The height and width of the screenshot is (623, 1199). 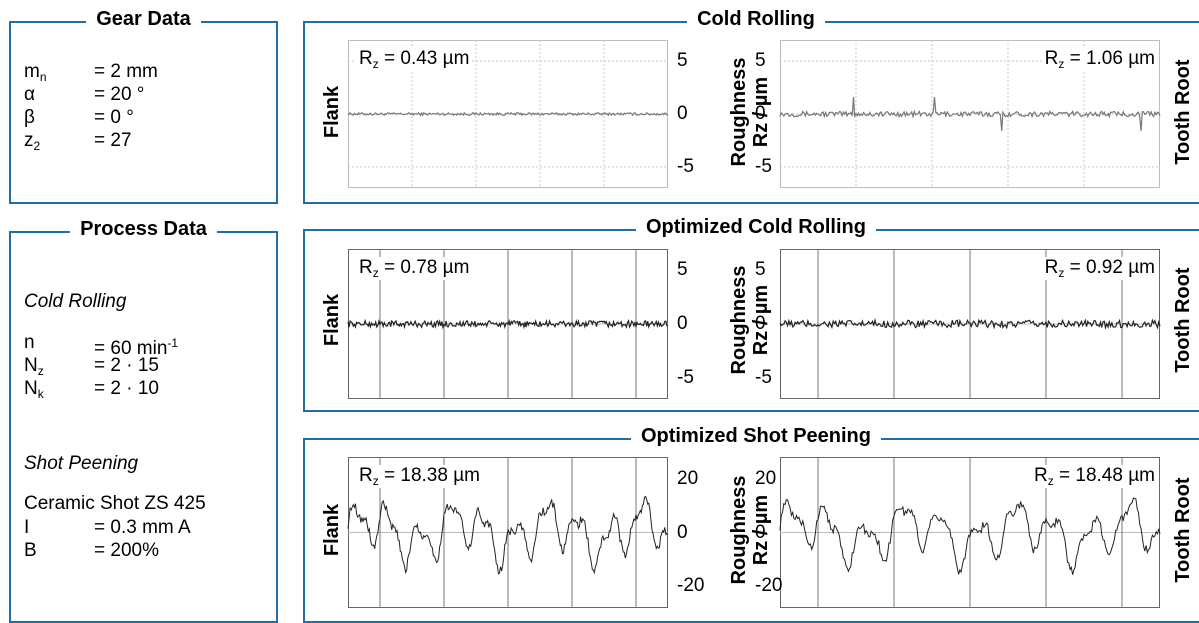 What do you see at coordinates (34, 389) in the screenshot?
I see `cold-rolling-param-row-symbol: Nk` at bounding box center [34, 389].